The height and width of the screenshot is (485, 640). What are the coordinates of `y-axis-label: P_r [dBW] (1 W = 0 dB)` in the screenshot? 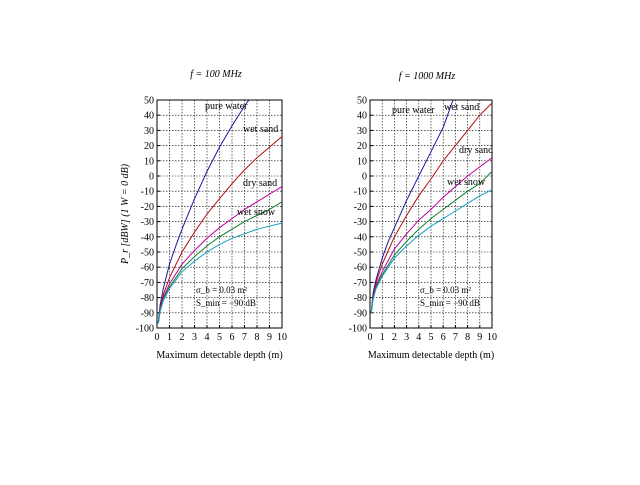 It's located at (125, 214).